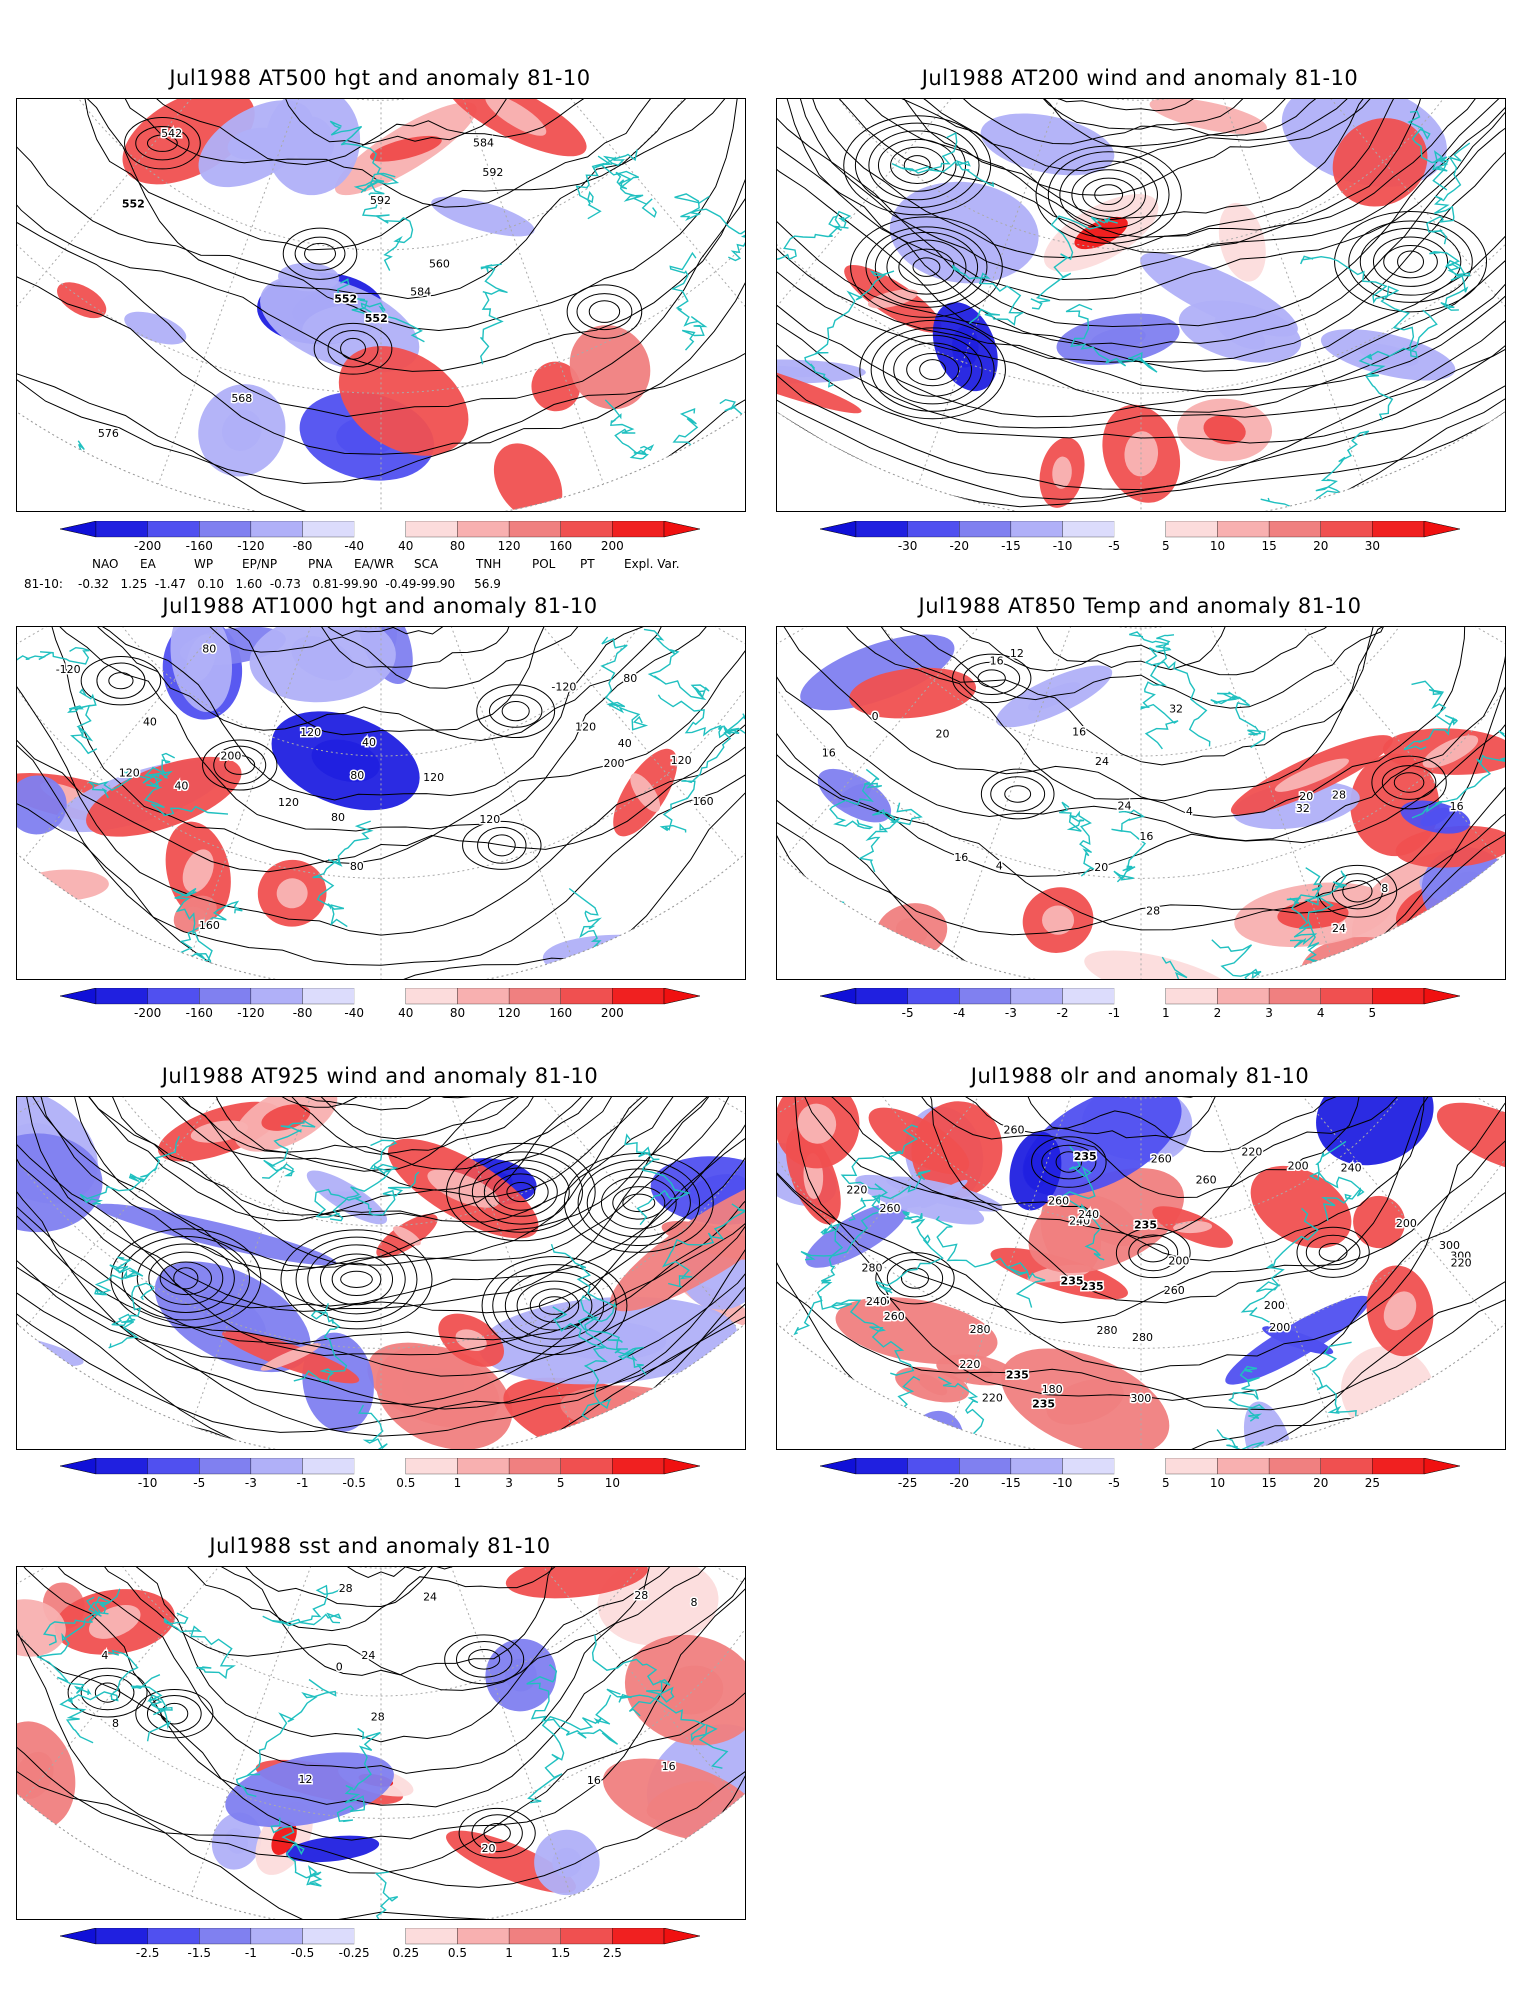  Describe the element at coordinates (199, 1953) in the screenshot. I see `colorbar-tick-label: -1.5` at that location.